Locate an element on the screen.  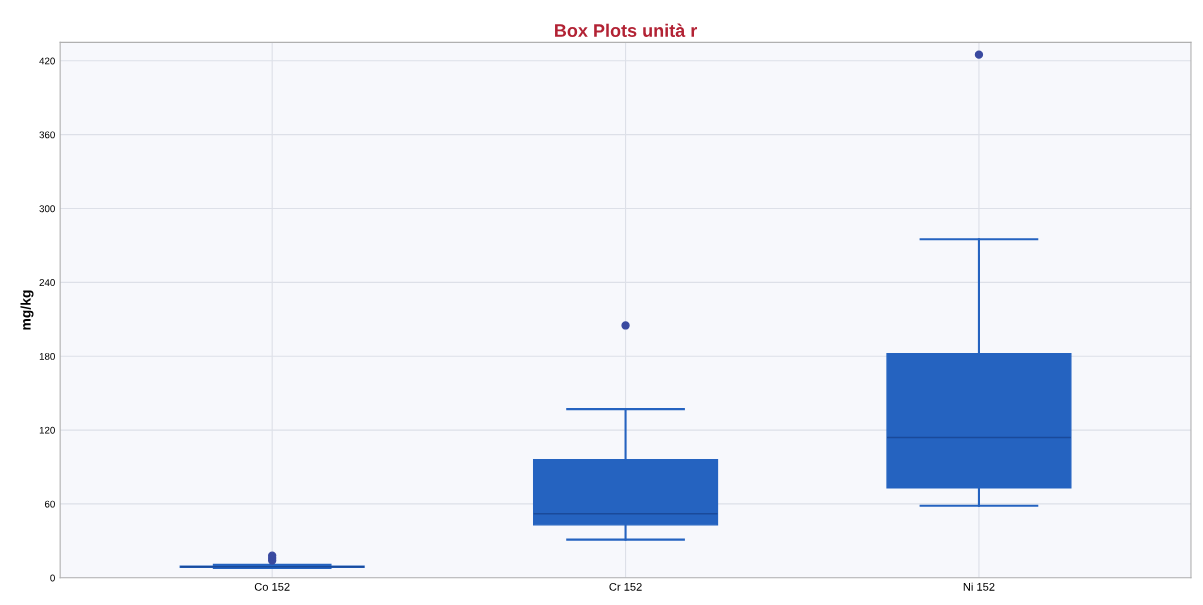
x-tick-label: Cr 152 is located at coordinates (625, 586).